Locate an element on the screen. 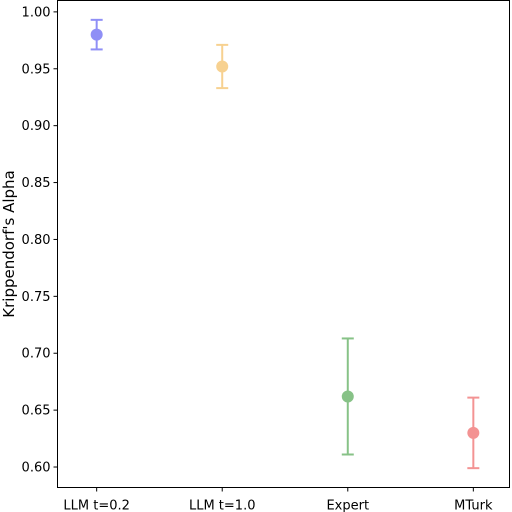 The height and width of the screenshot is (512, 512). y-tick-label: 0.75 is located at coordinates (36, 297).